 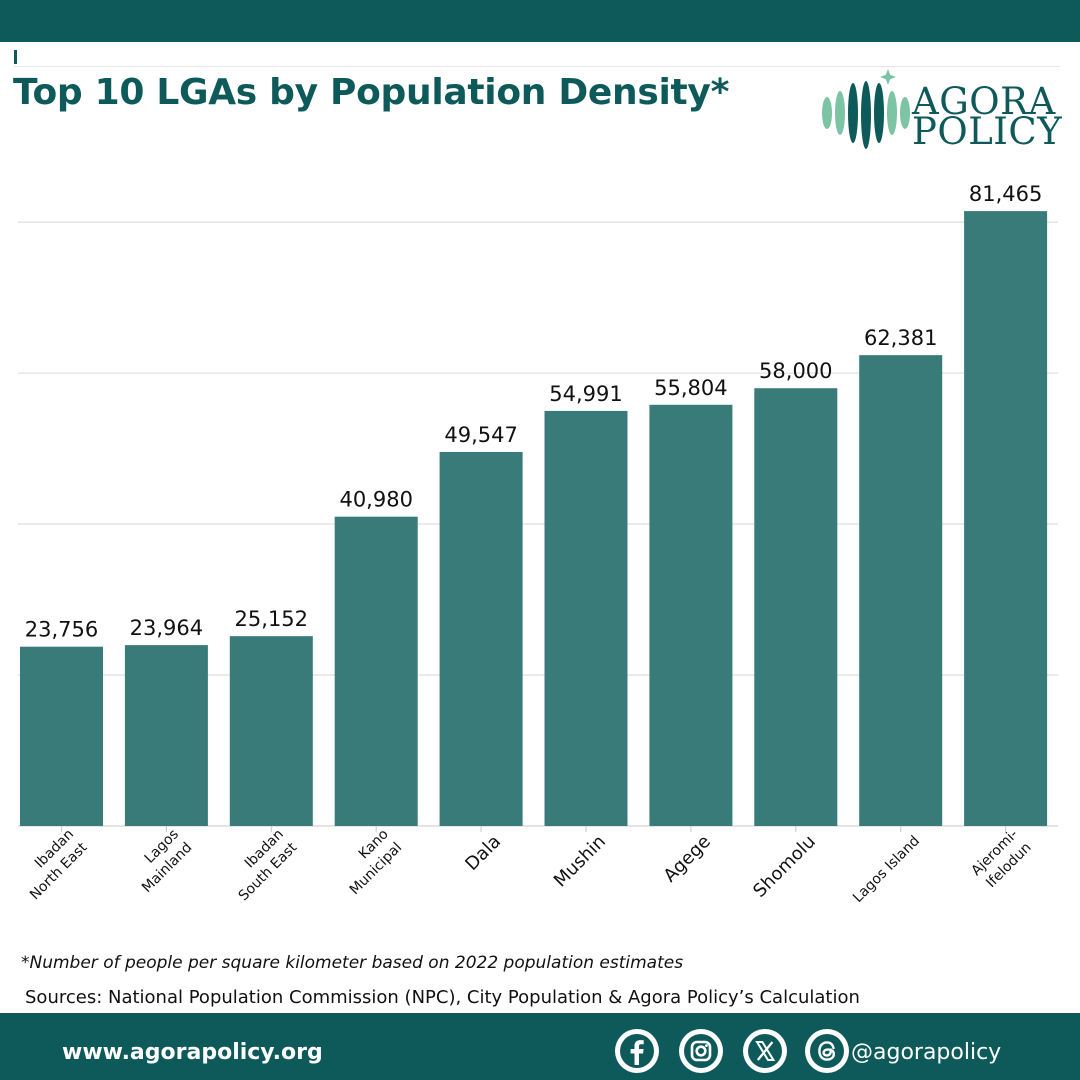 I want to click on category-label-line: Dala, so click(x=483, y=853).